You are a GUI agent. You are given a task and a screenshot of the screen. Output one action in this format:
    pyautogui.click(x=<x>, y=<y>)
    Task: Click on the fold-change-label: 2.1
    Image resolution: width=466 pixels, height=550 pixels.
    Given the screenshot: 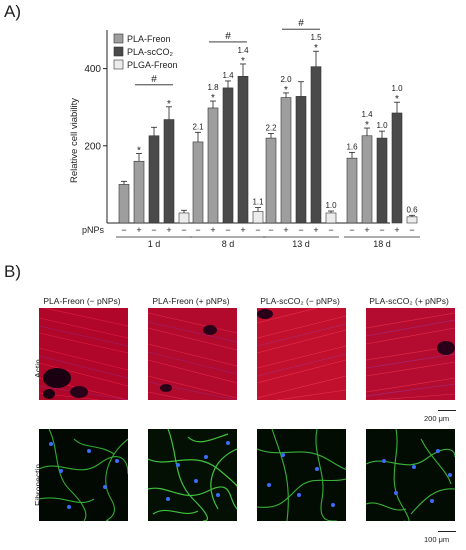 What is the action you would take?
    pyautogui.click(x=198, y=126)
    